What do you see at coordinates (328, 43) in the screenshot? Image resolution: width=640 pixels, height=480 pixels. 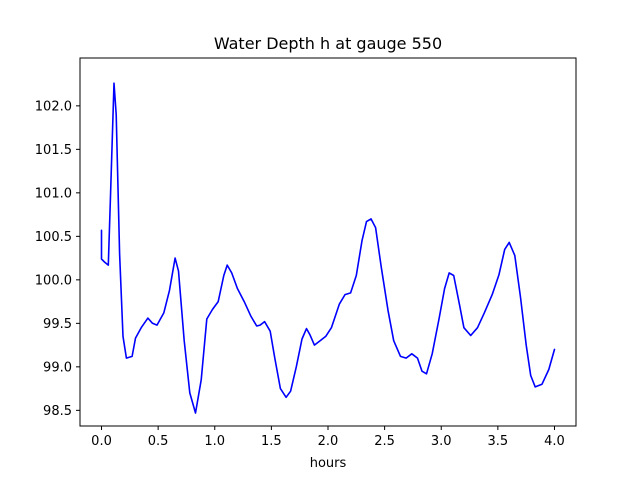 I see `chart-title: Water Depth h at gauge 550` at bounding box center [328, 43].